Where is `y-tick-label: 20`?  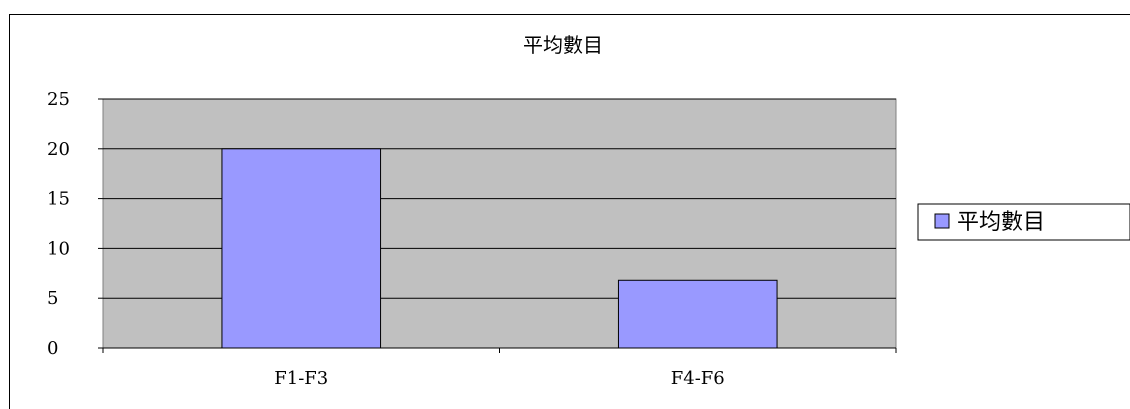 y-tick-label: 20 is located at coordinates (58, 149).